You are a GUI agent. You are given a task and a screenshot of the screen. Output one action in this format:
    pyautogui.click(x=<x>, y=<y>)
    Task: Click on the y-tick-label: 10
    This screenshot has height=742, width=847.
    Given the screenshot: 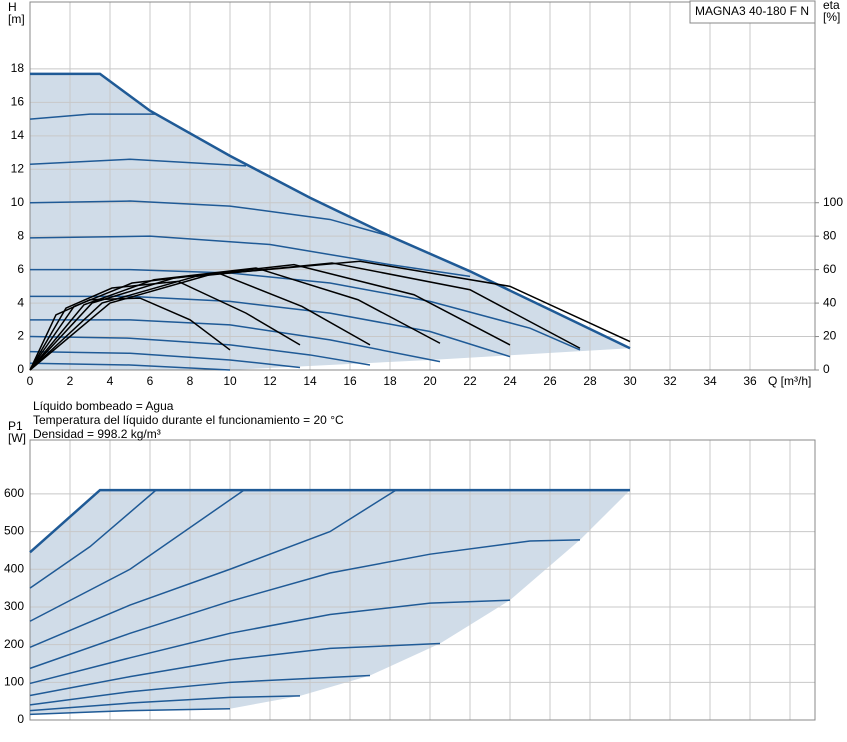 What is the action you would take?
    pyautogui.click(x=18, y=202)
    